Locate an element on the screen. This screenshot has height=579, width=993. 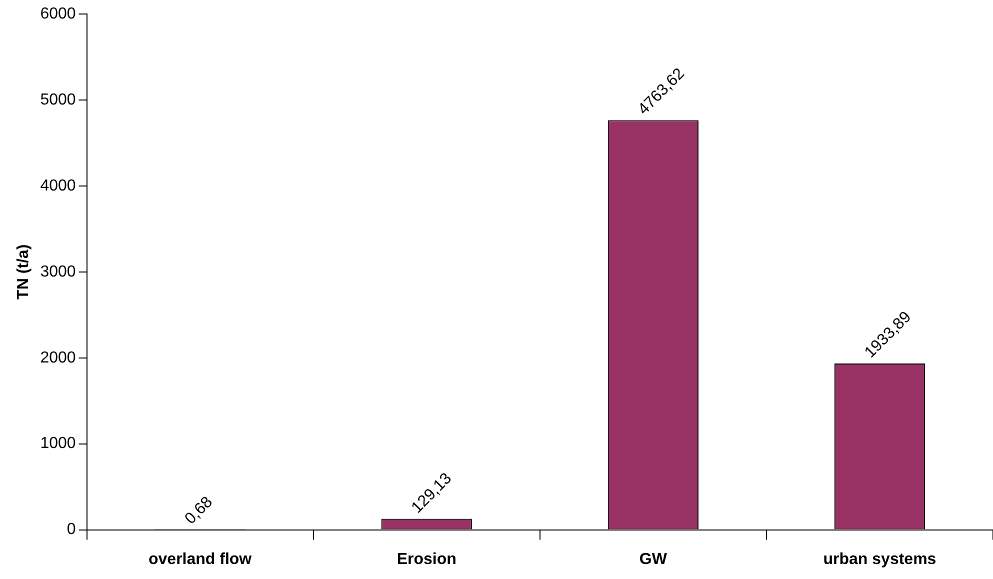
y-tick-label: 4000 is located at coordinates (58, 185).